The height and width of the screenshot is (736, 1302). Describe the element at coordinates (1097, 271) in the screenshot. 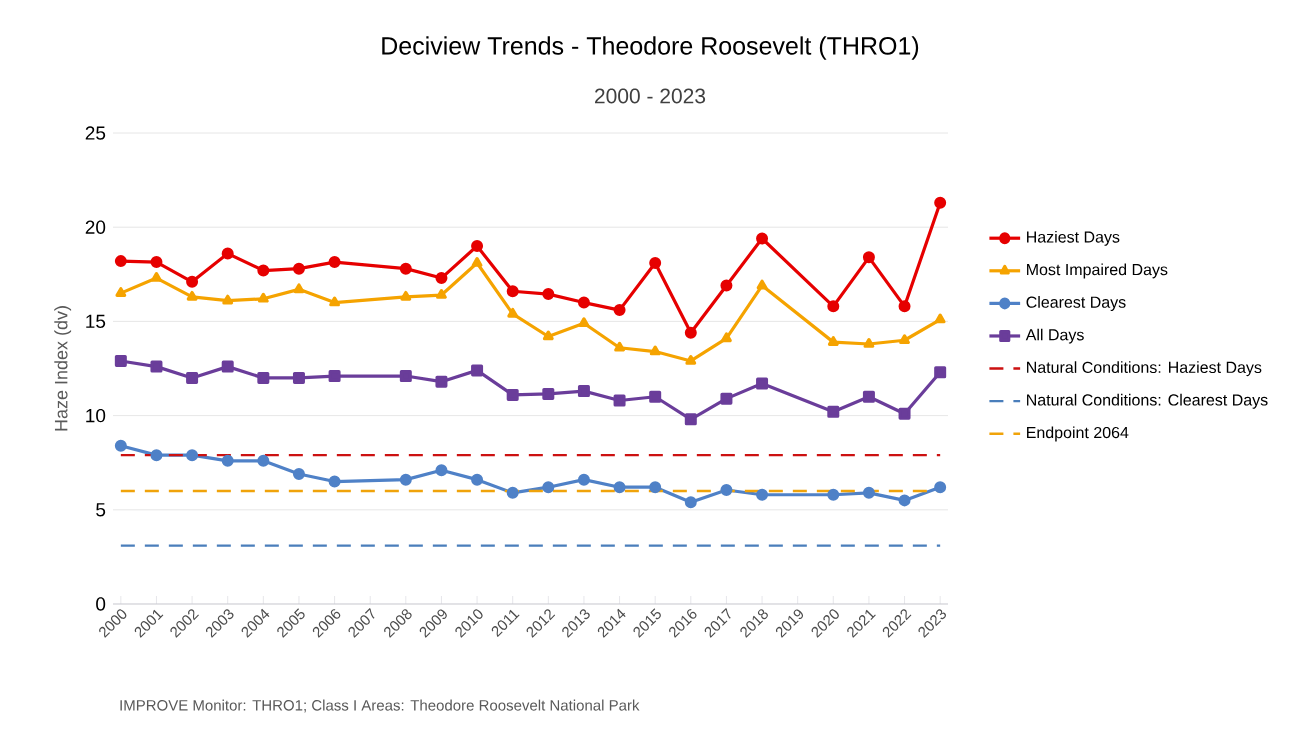

I see `legend-label: Most Impaired Days` at that location.